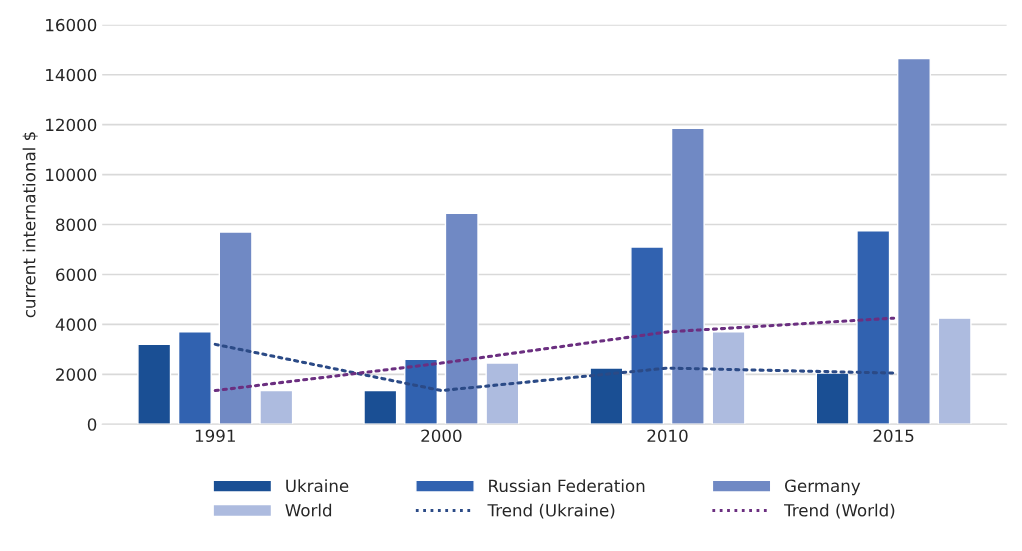  What do you see at coordinates (893, 436) in the screenshot?
I see `x-tick-label: 2015` at bounding box center [893, 436].